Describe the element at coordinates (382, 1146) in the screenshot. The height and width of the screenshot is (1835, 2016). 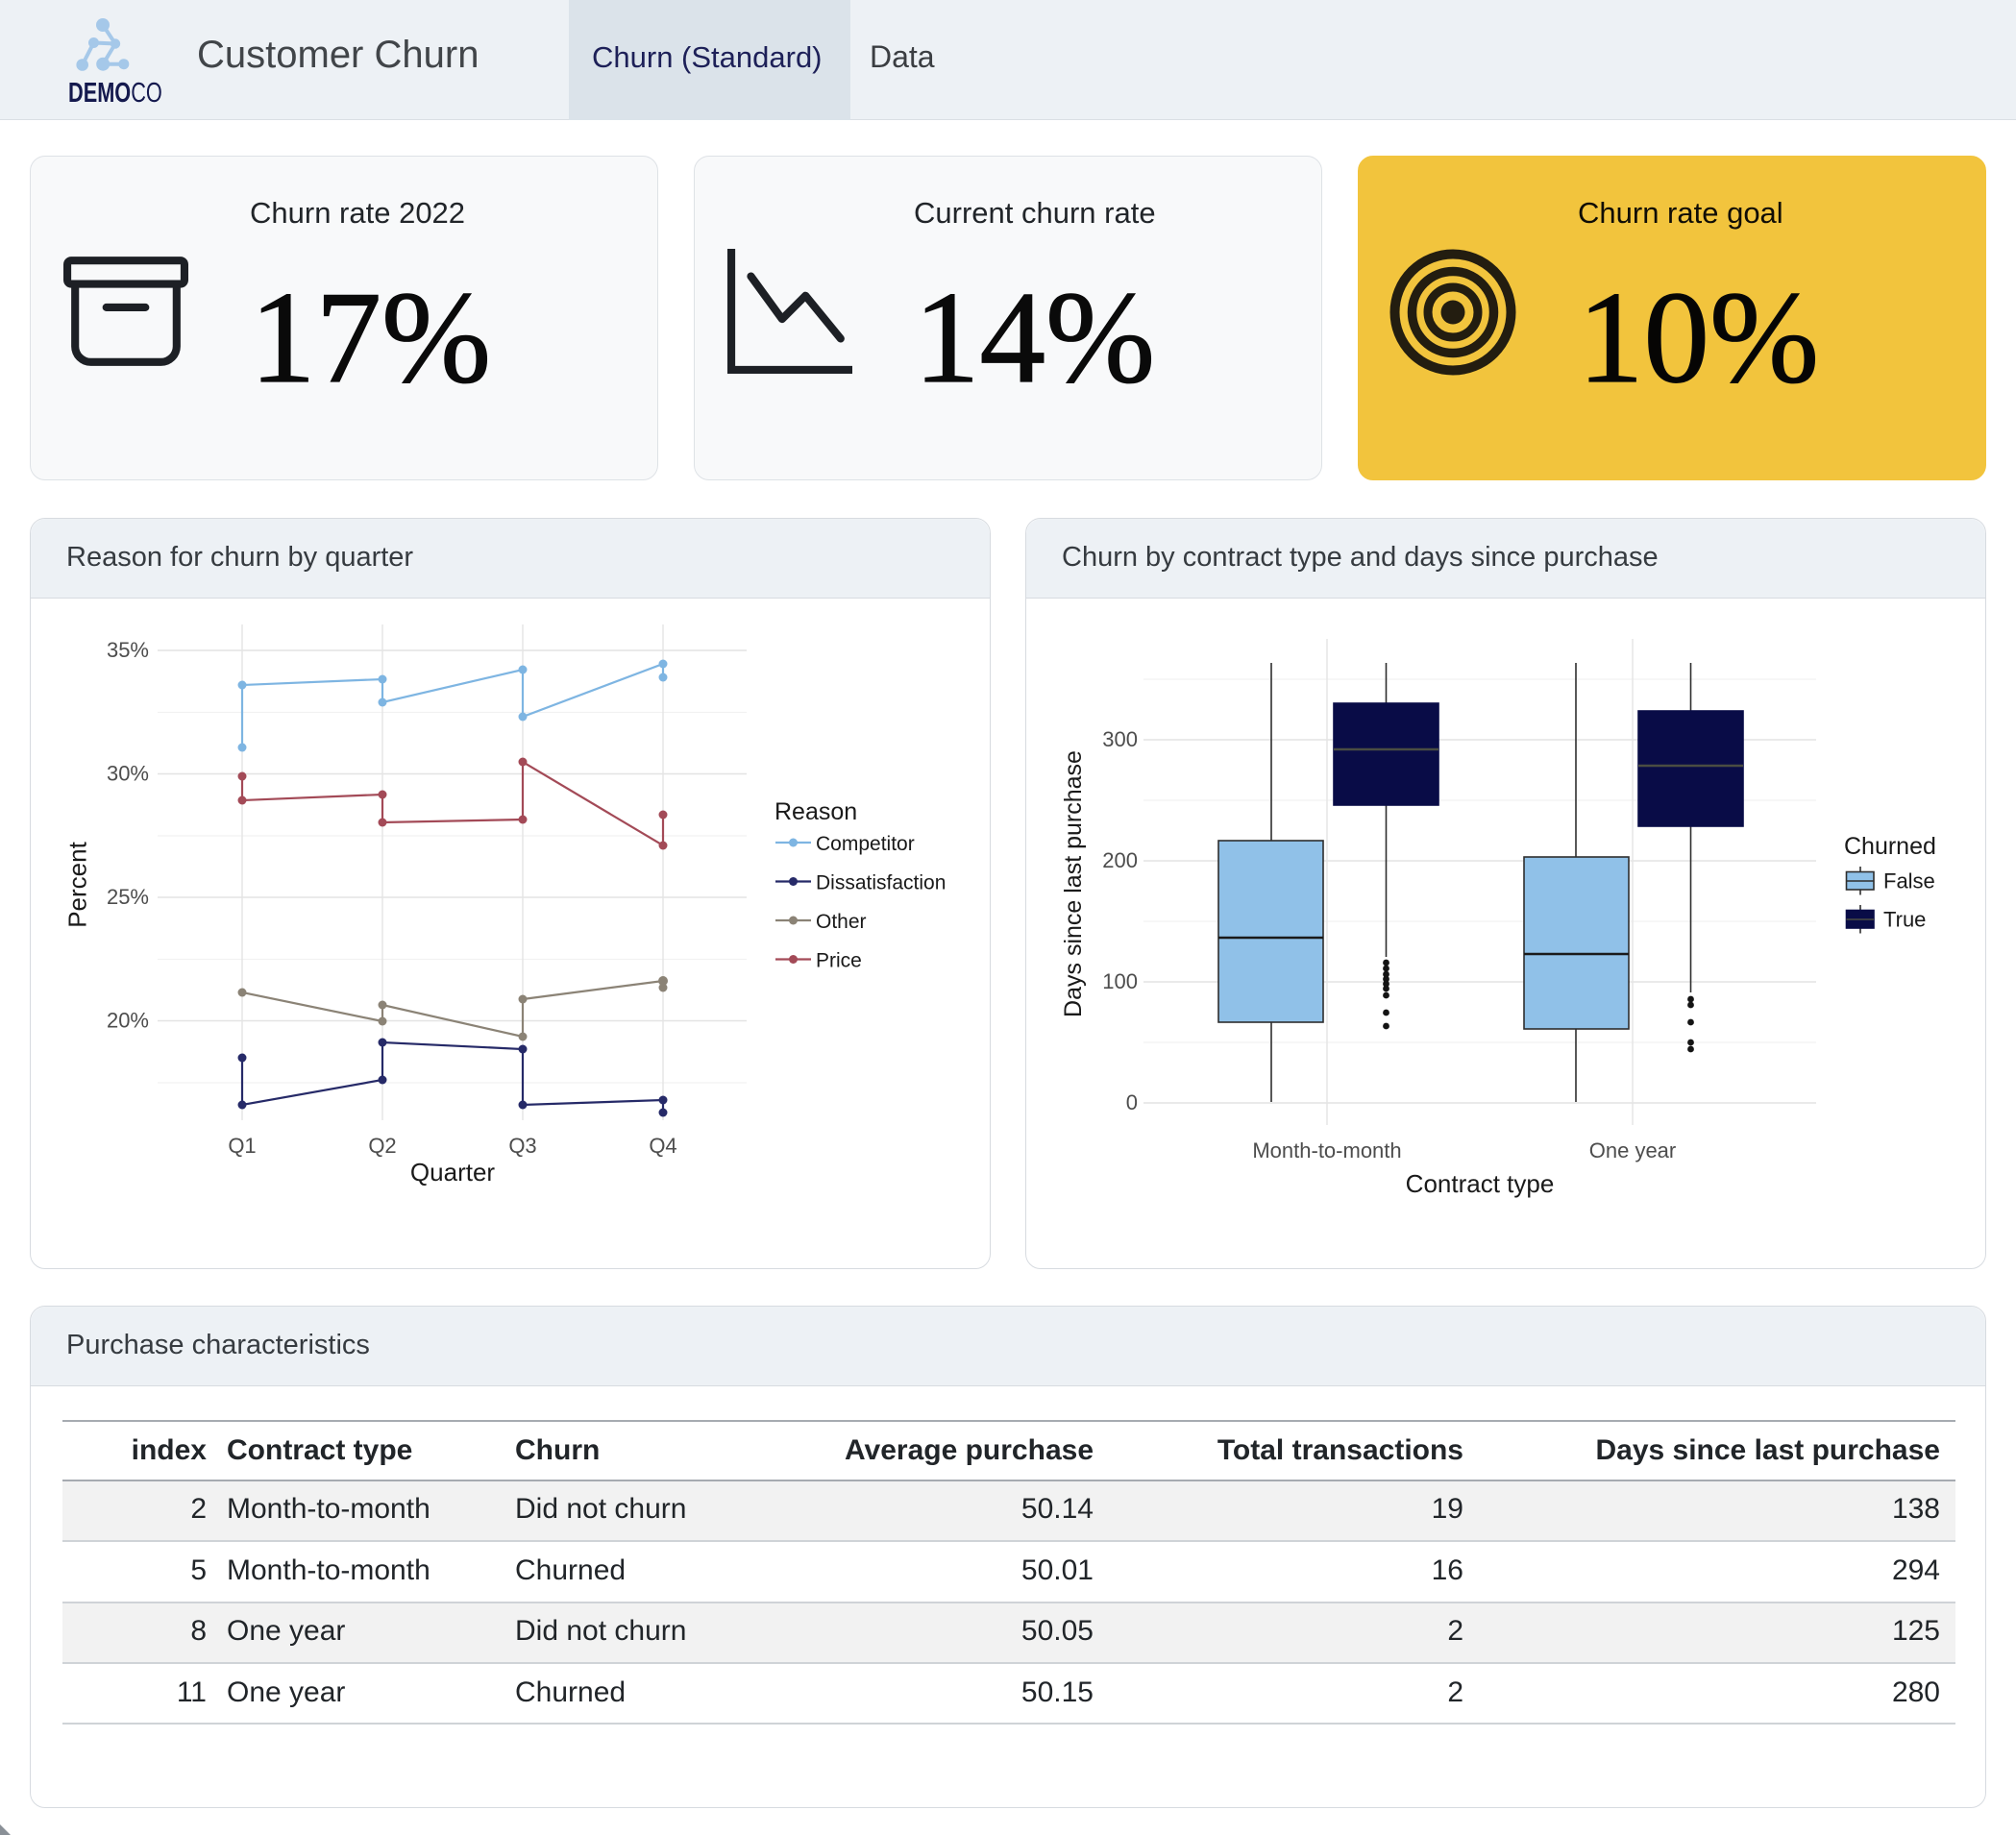
I see `svg-text: Q2` at that location.